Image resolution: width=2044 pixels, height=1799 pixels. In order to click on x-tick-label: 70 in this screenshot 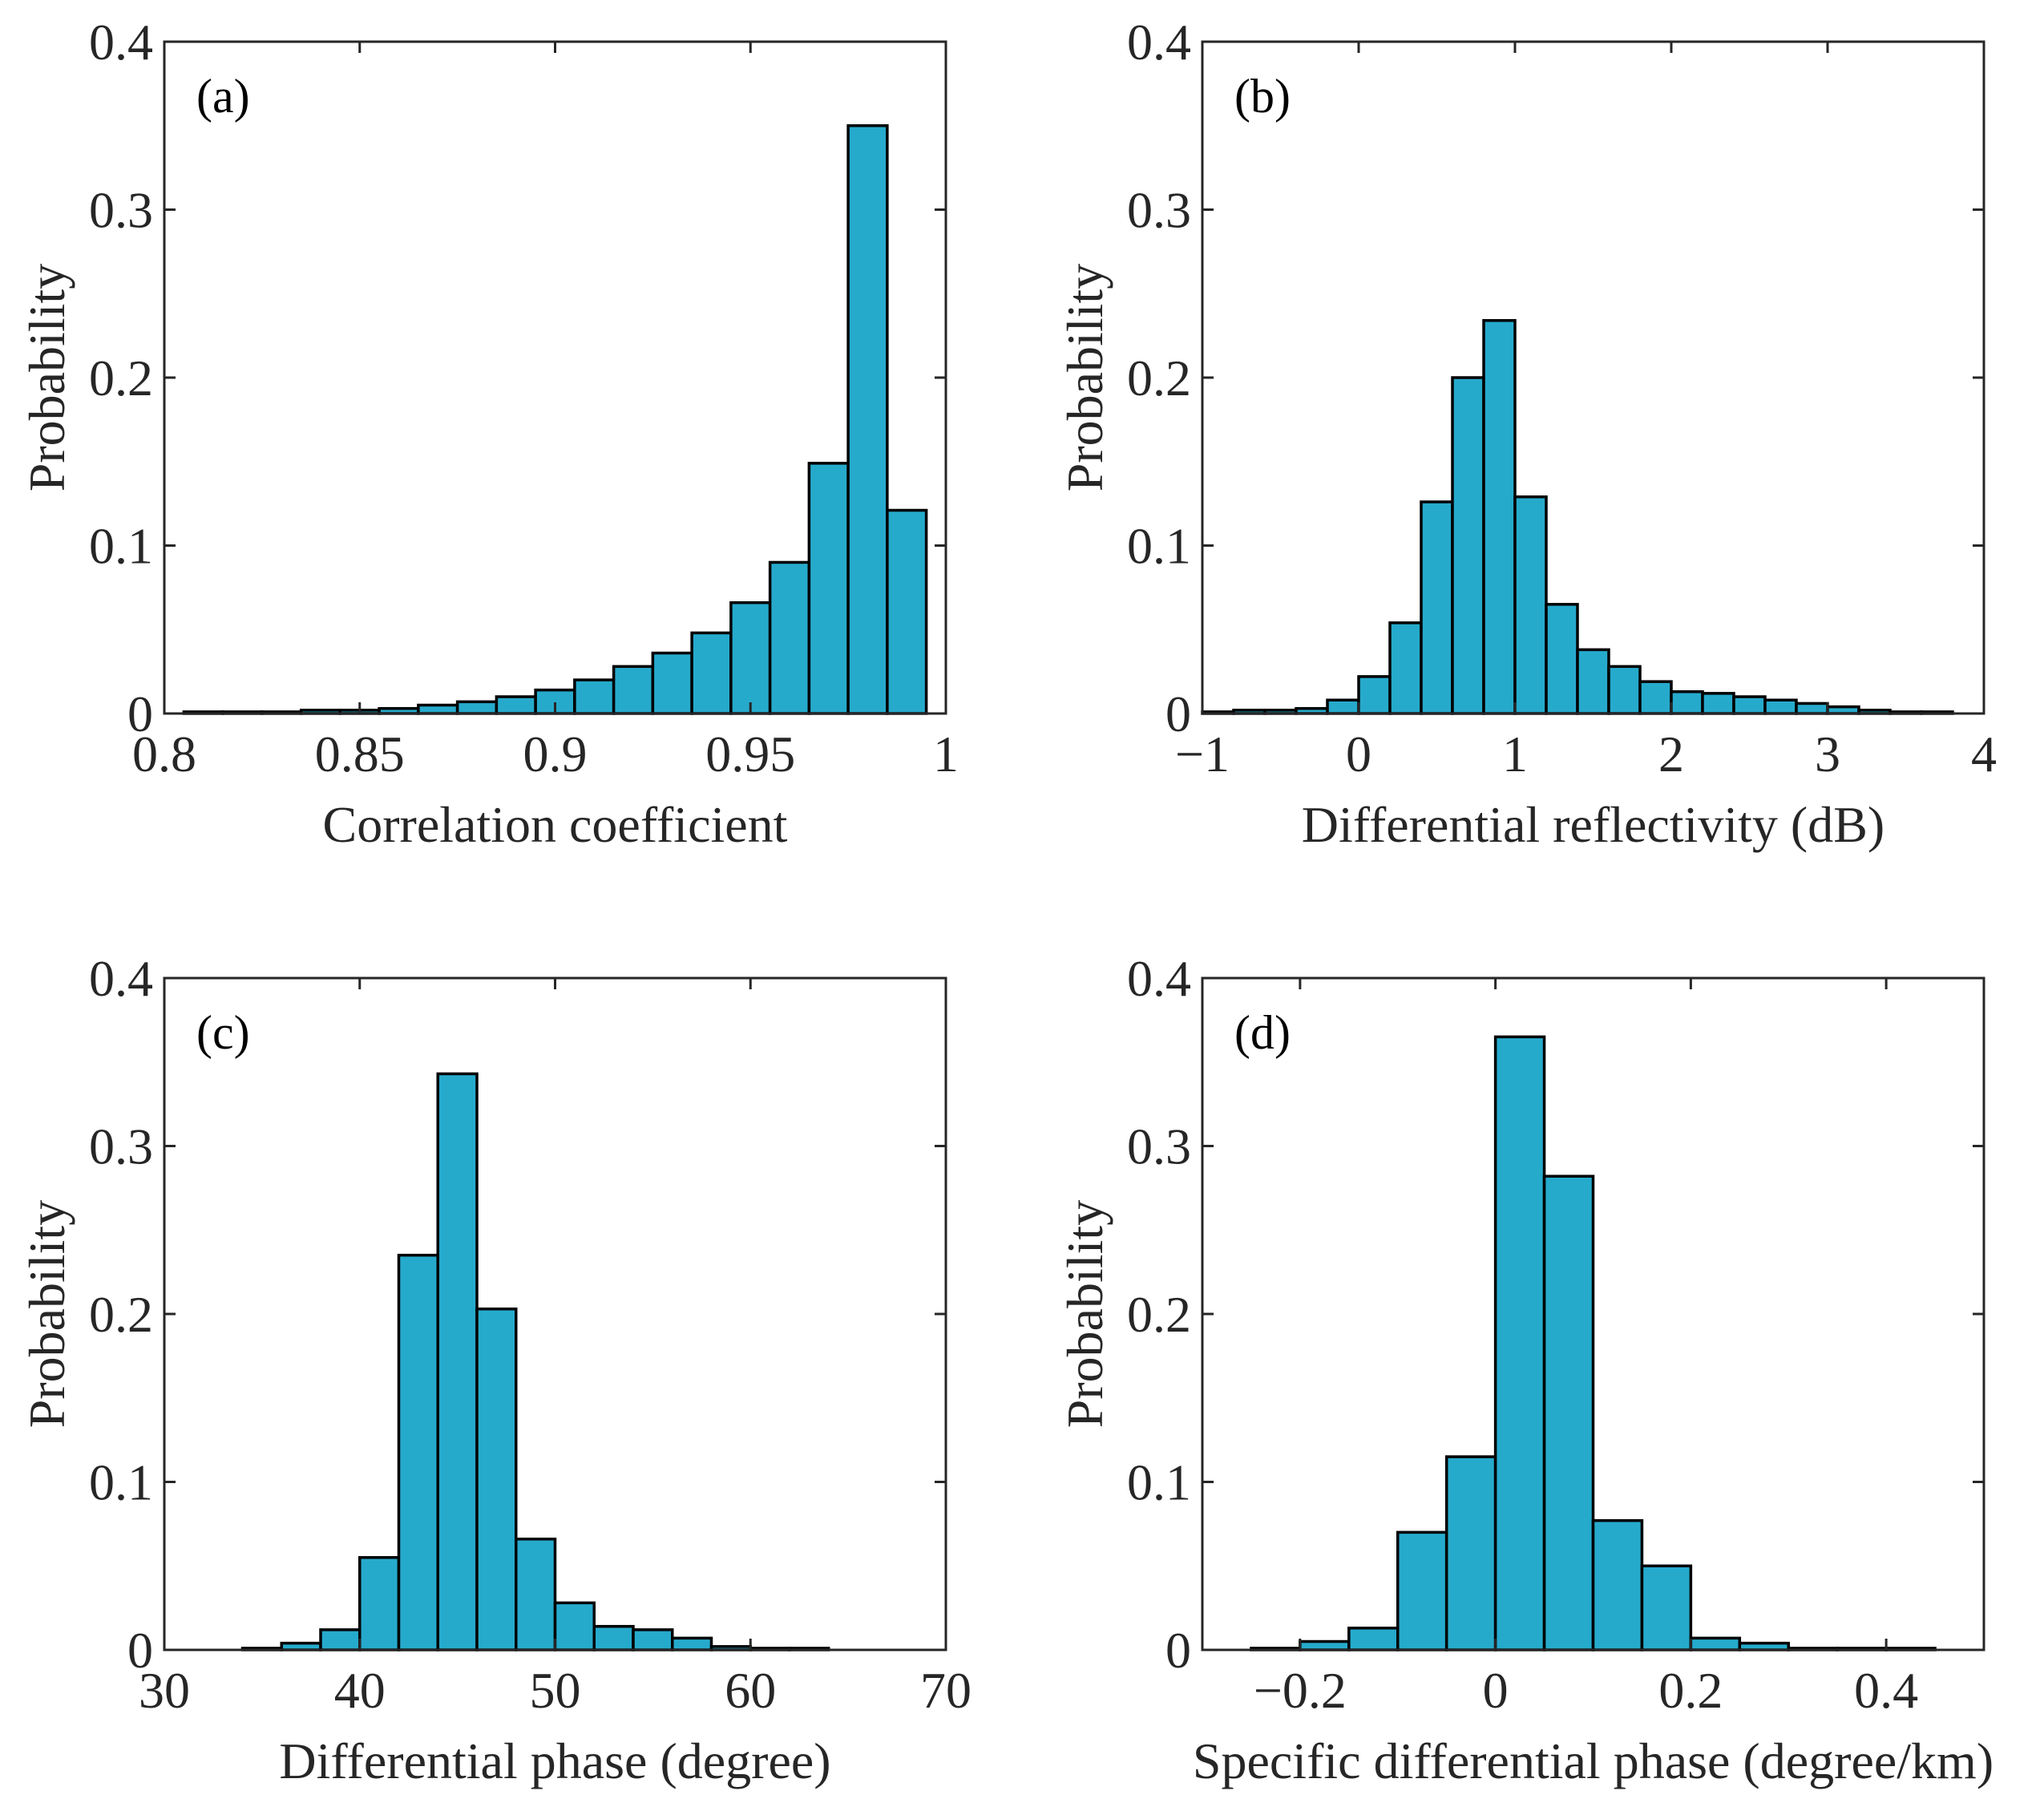, I will do `click(946, 1690)`.